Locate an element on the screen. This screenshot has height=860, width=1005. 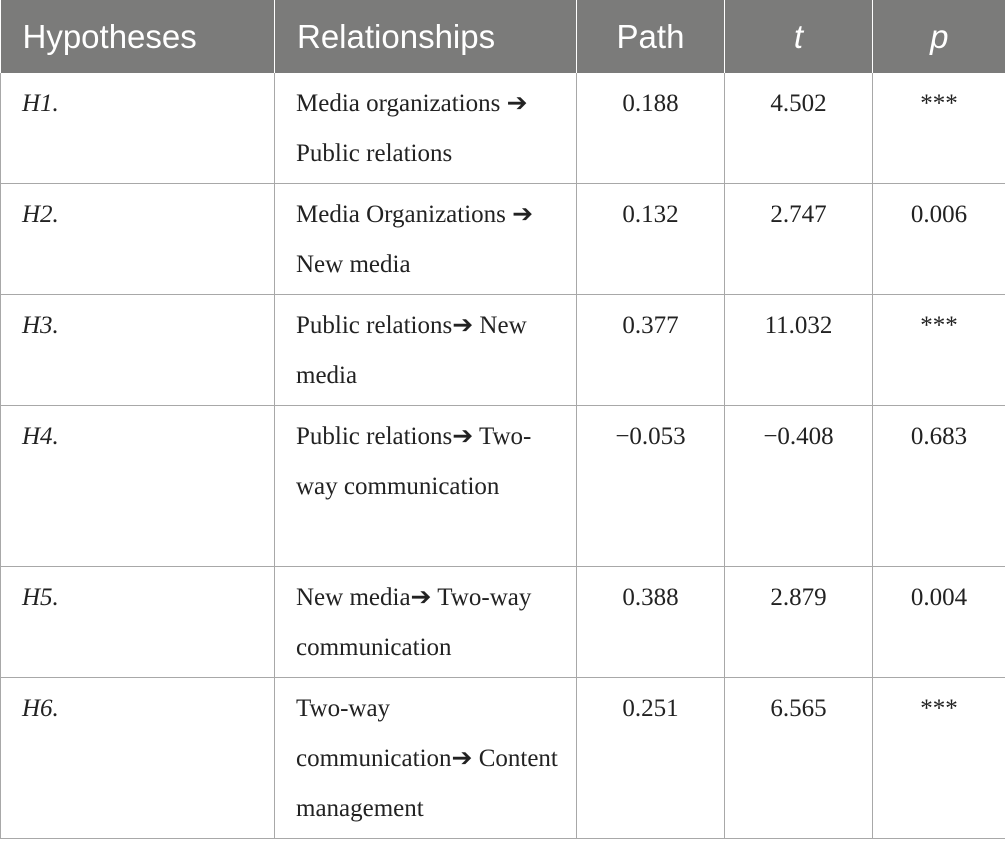
header-row: Hypotheses Relationships Path t p is located at coordinates (502, 36).